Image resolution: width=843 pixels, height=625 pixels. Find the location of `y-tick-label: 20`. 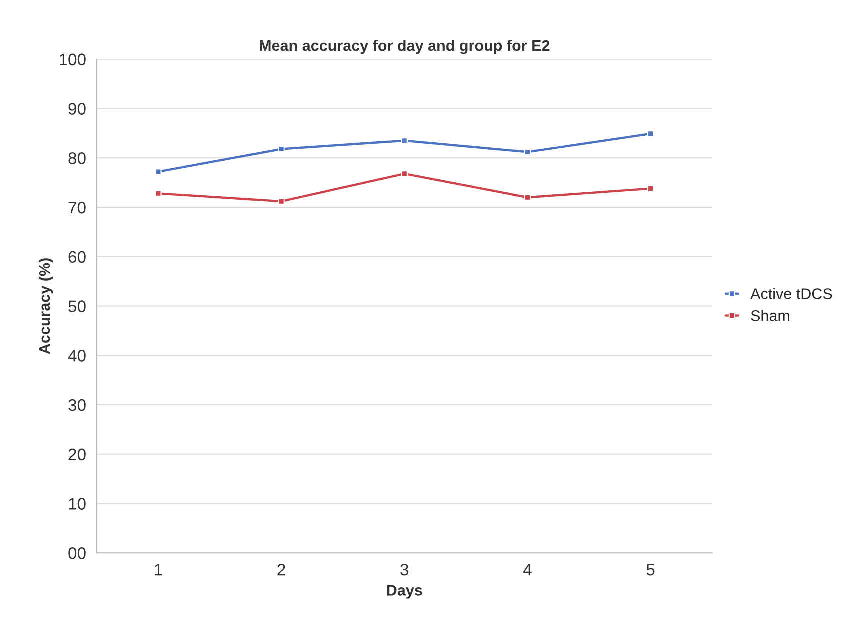

y-tick-label: 20 is located at coordinates (77, 454).